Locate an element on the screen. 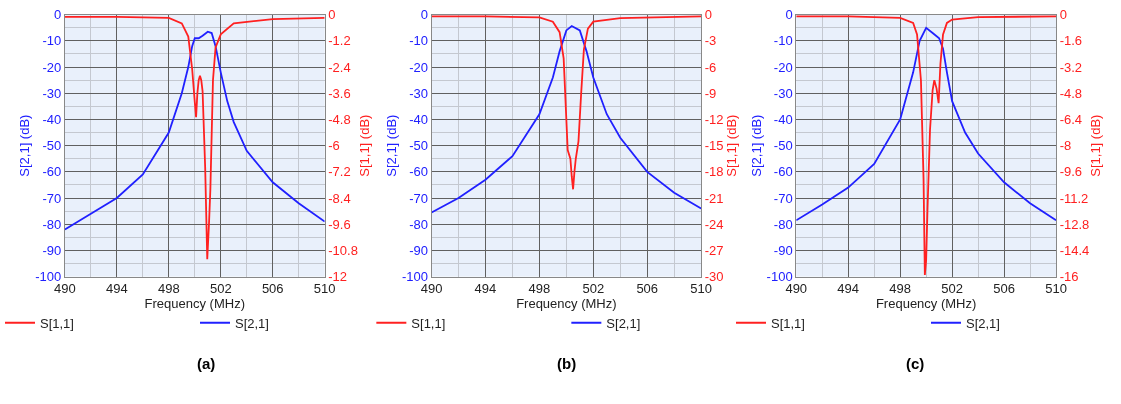 The image size is (1121, 404). y2-tick-label: -24 is located at coordinates (714, 224).